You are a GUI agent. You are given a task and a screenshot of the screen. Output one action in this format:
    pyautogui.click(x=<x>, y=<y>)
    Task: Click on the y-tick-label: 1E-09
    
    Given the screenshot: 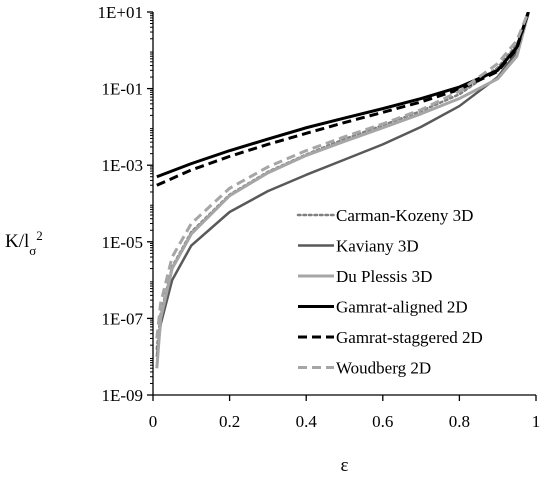 What is the action you would take?
    pyautogui.click(x=122, y=395)
    